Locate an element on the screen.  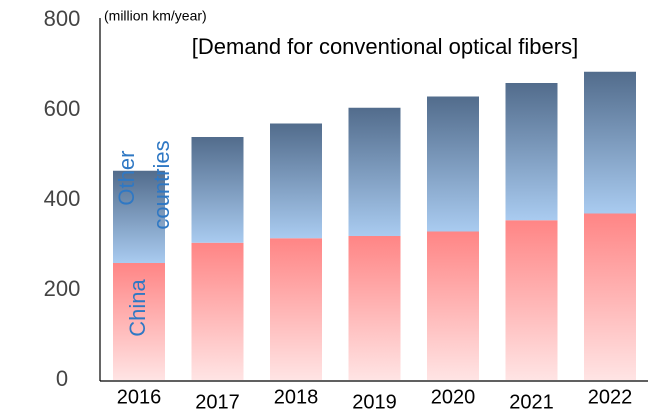
y-tick-label: 800 is located at coordinates (62, 18).